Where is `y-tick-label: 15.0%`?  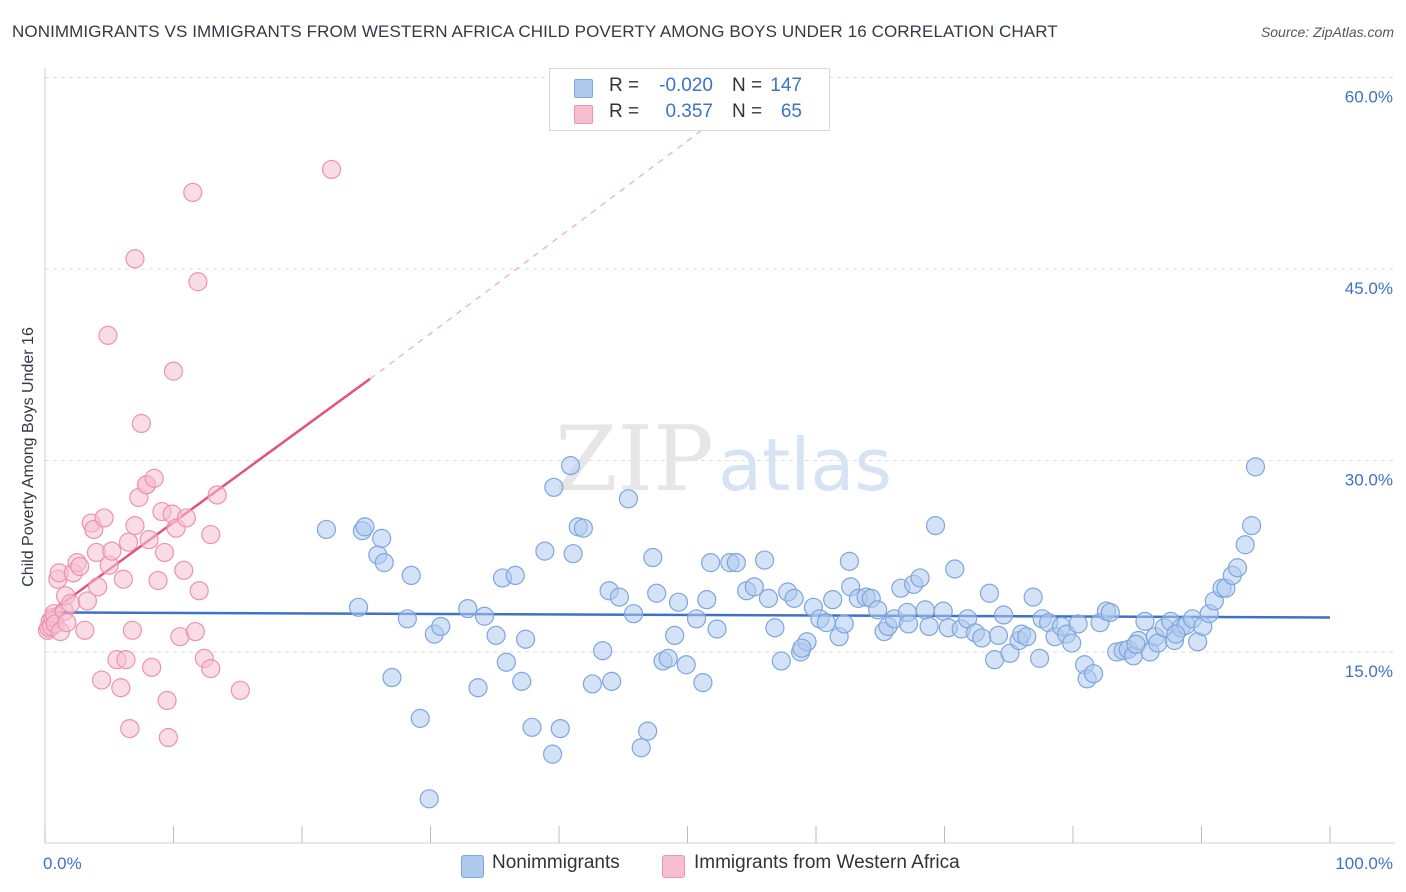 y-tick-label: 15.0% is located at coordinates (1369, 671).